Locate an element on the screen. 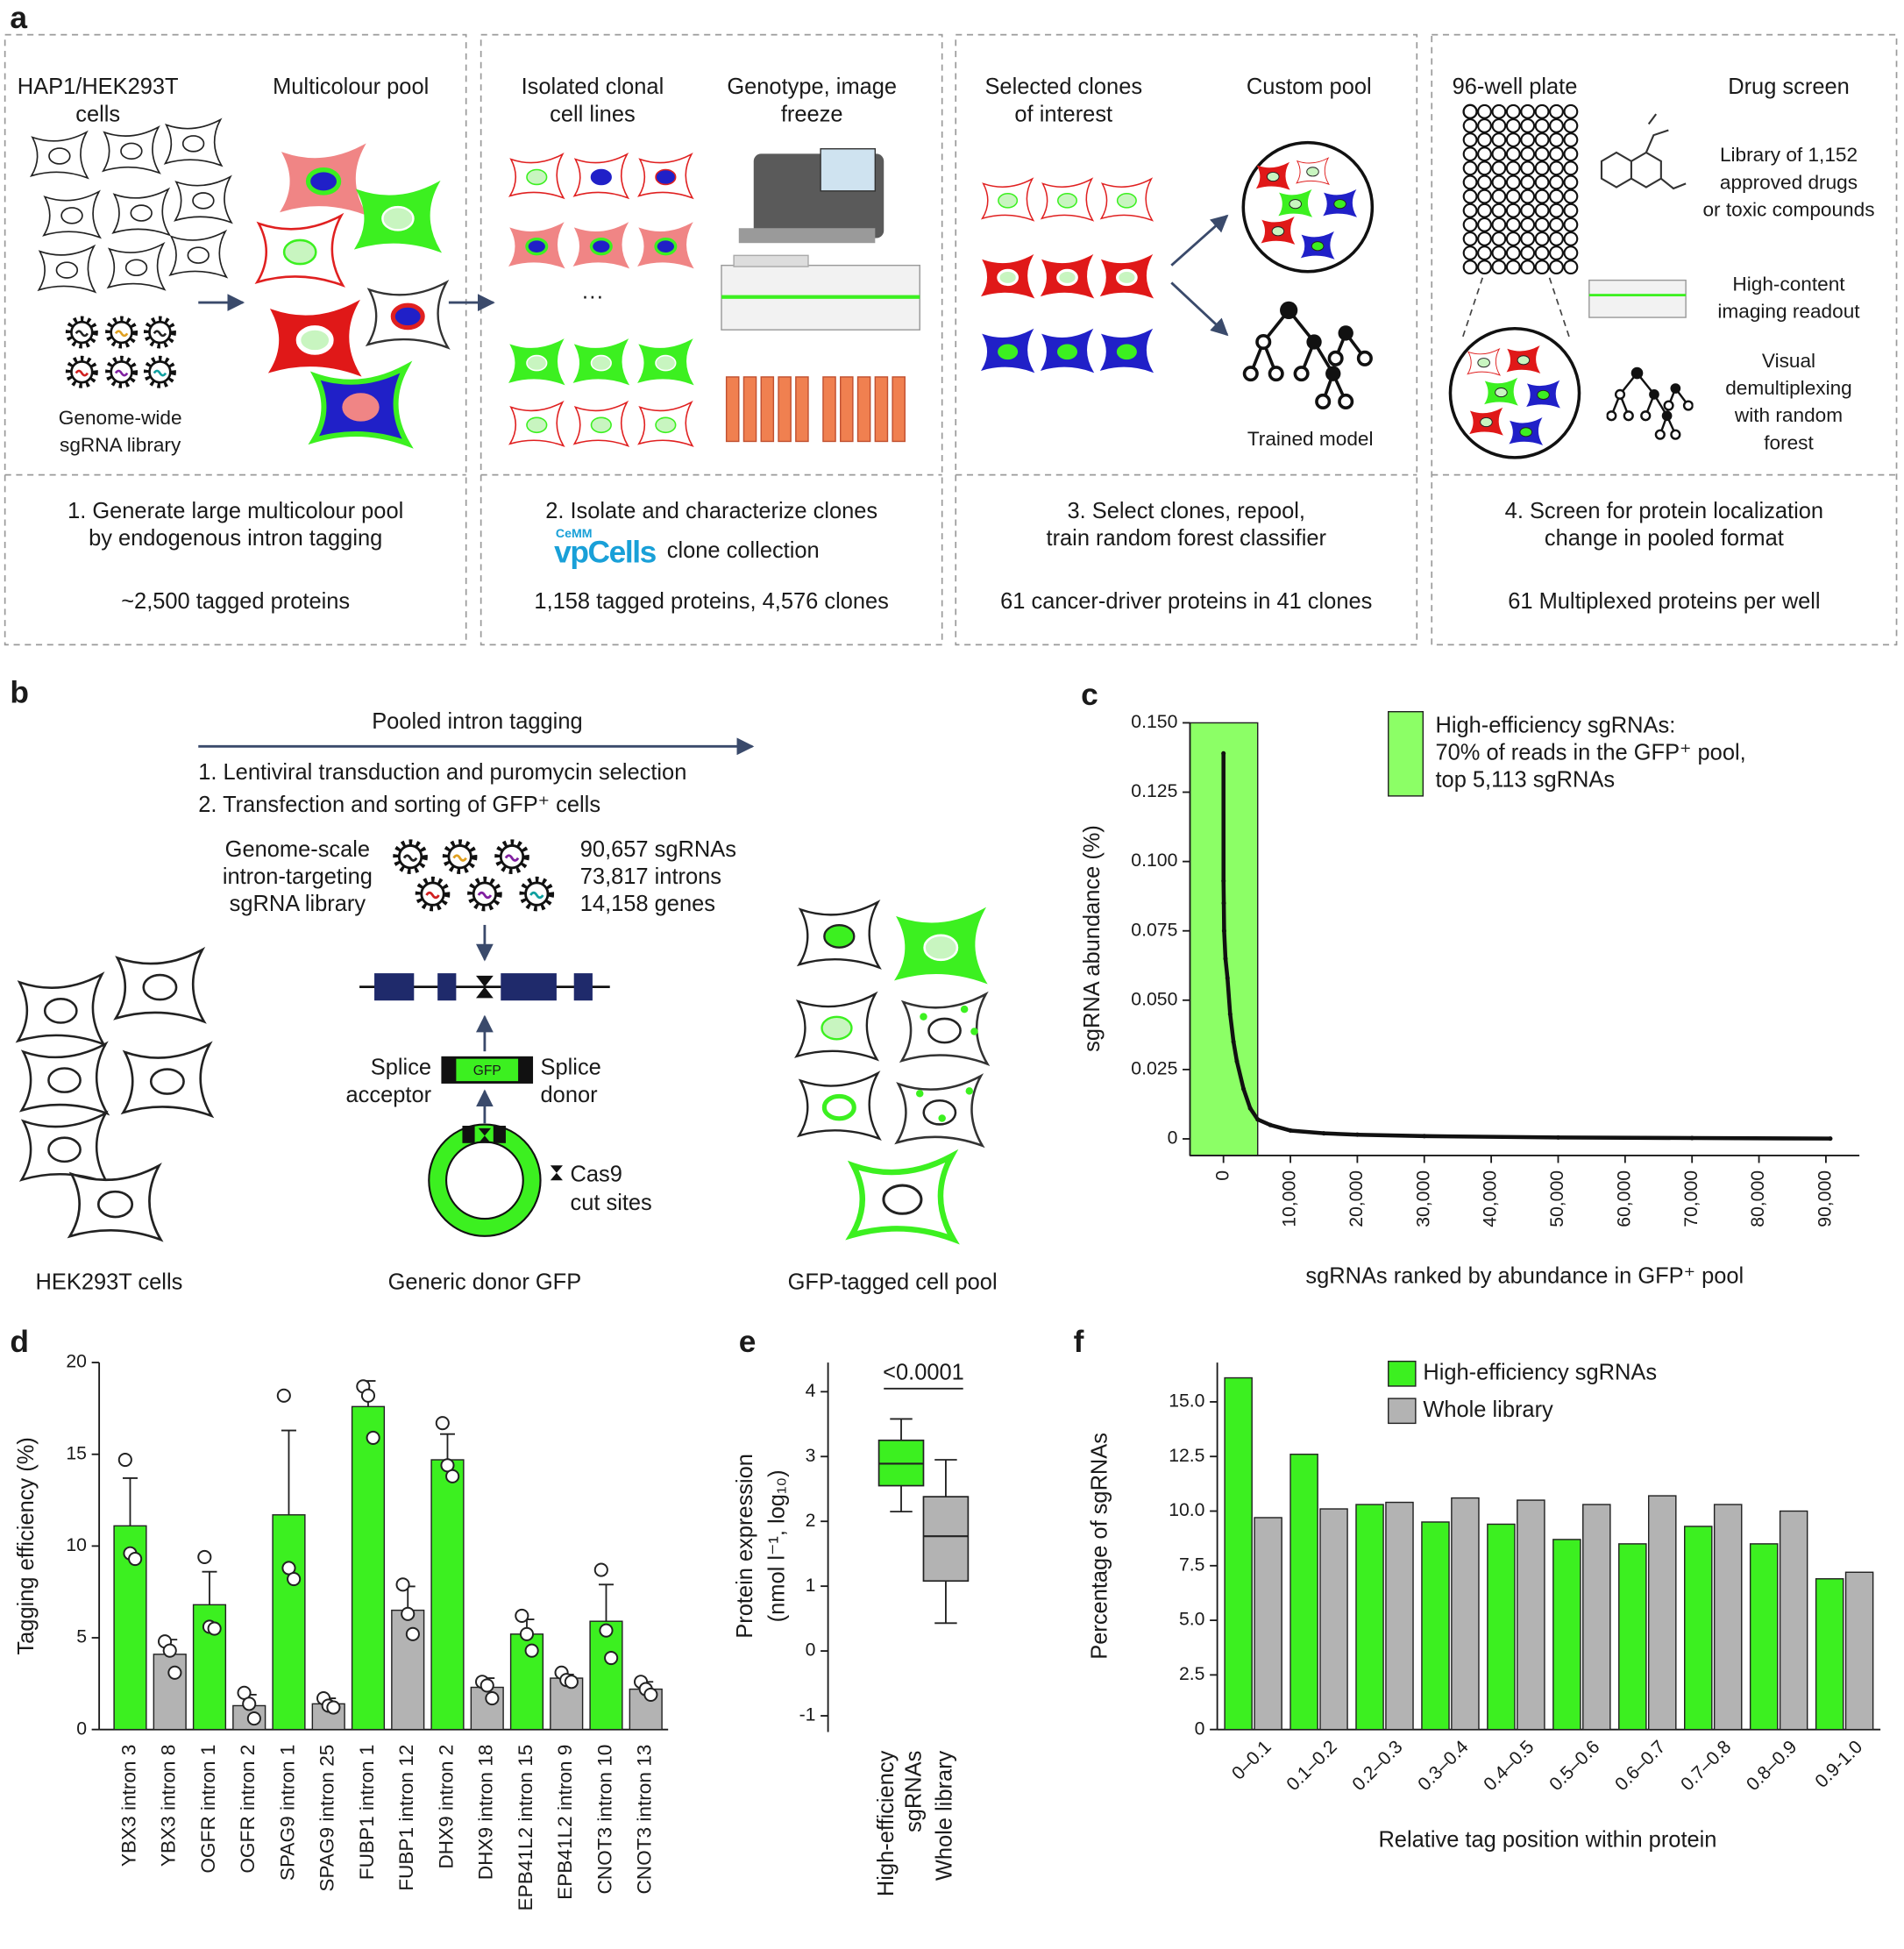 The width and height of the screenshot is (1904, 1949). y-tick-label: 0.100 is located at coordinates (1154, 860).